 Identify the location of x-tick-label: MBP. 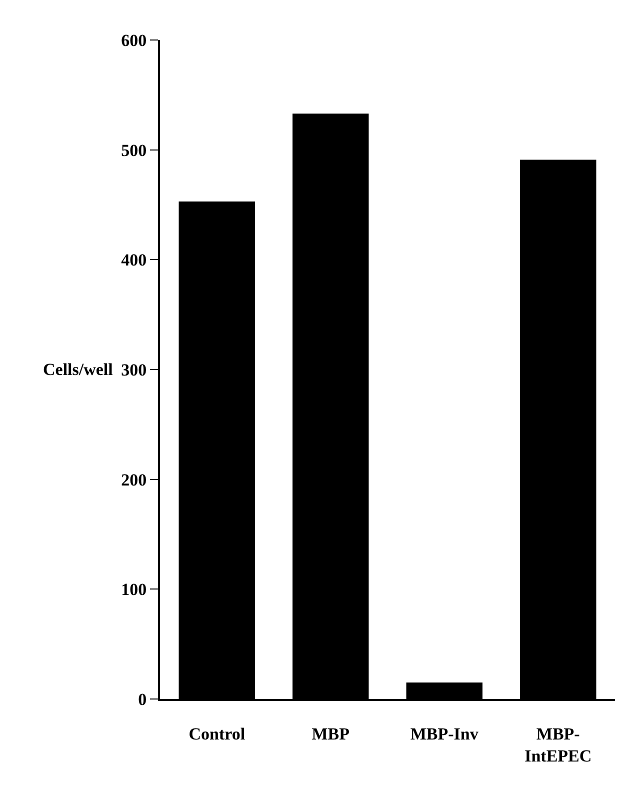
(331, 734).